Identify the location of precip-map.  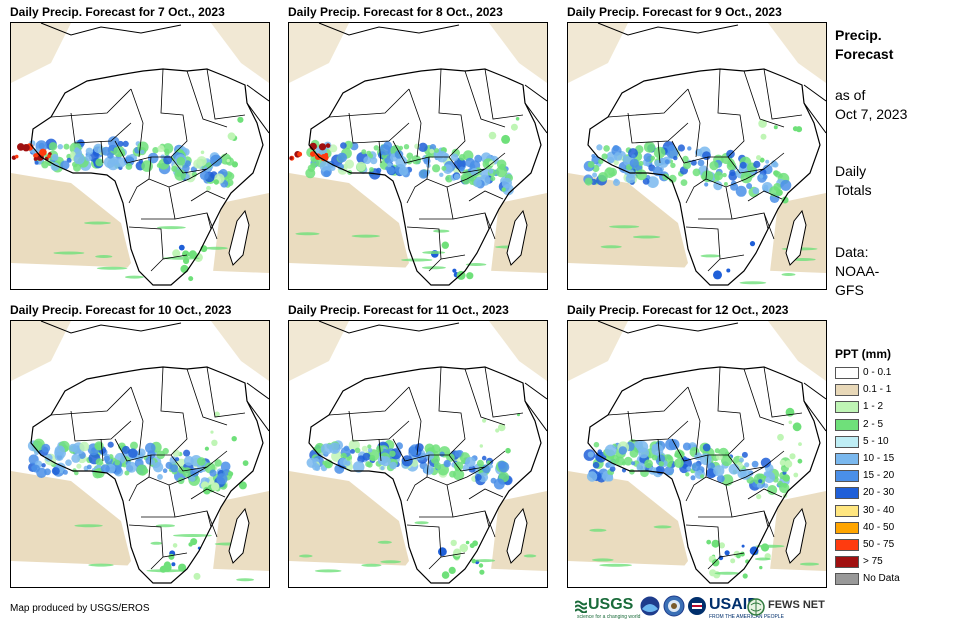
(418, 156).